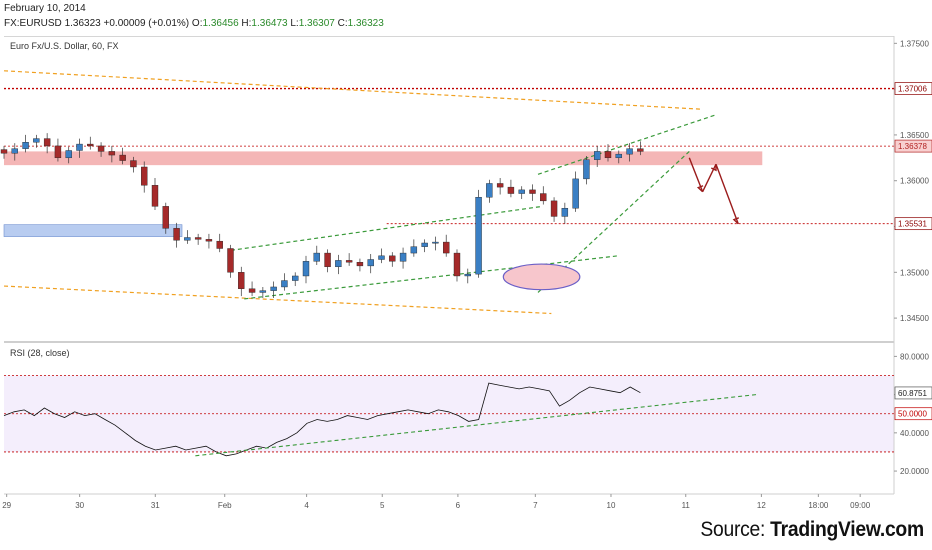 The image size is (932, 550). Describe the element at coordinates (146, 23) in the screenshot. I see `price-change: +0.00009 (+0.01%)` at that location.